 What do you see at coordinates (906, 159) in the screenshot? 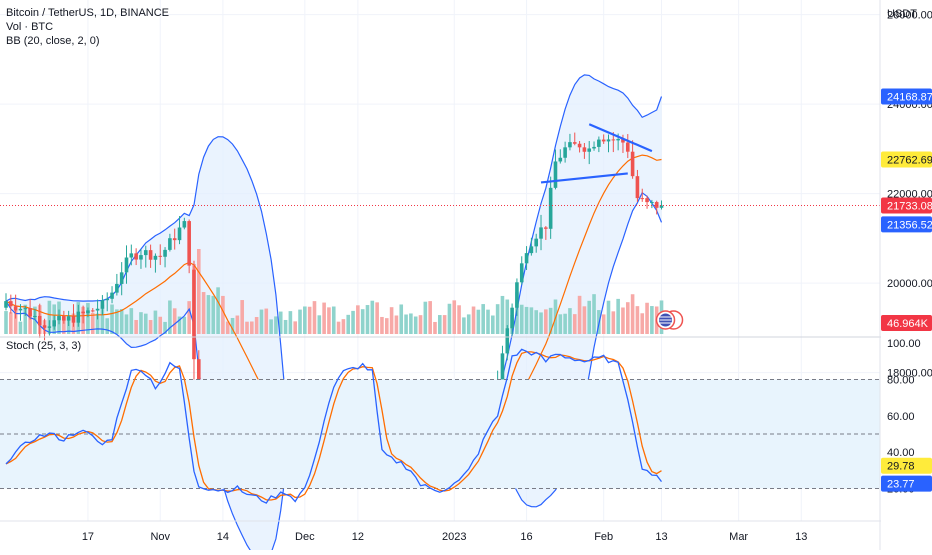
I see `bb-basis-badge-bg` at bounding box center [906, 159].